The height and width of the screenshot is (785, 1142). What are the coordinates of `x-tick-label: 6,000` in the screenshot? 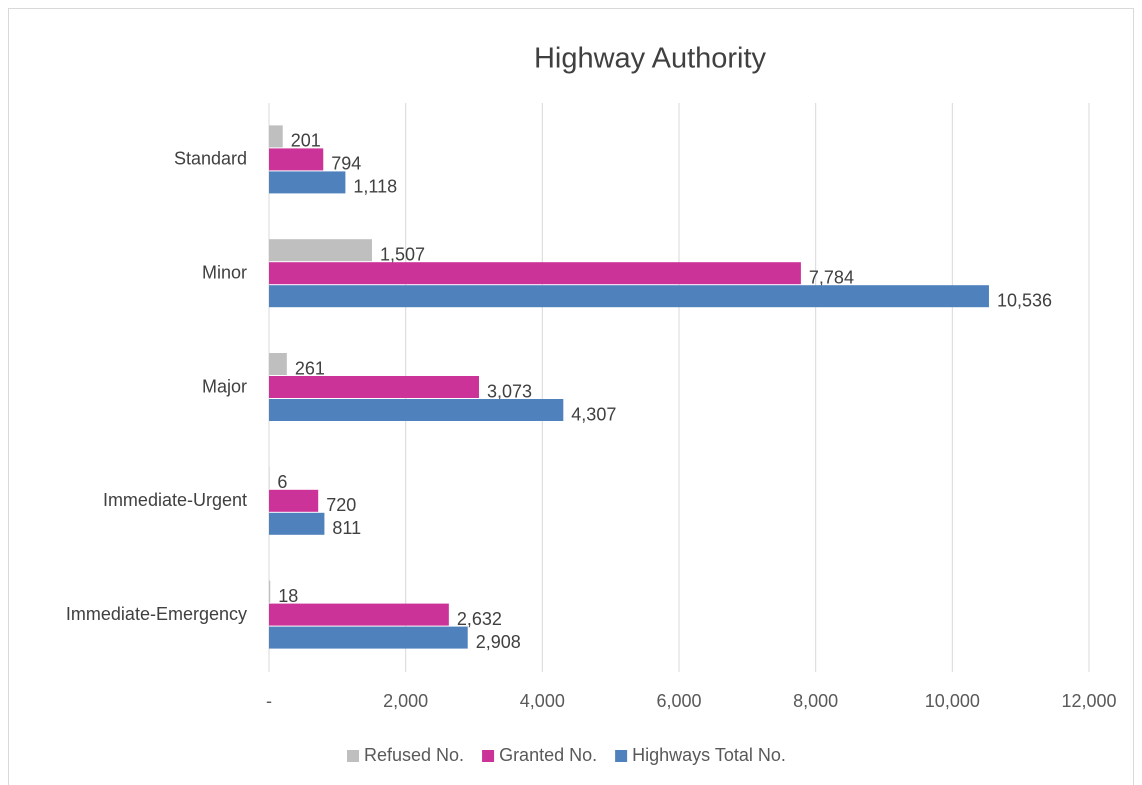 It's located at (678, 701).